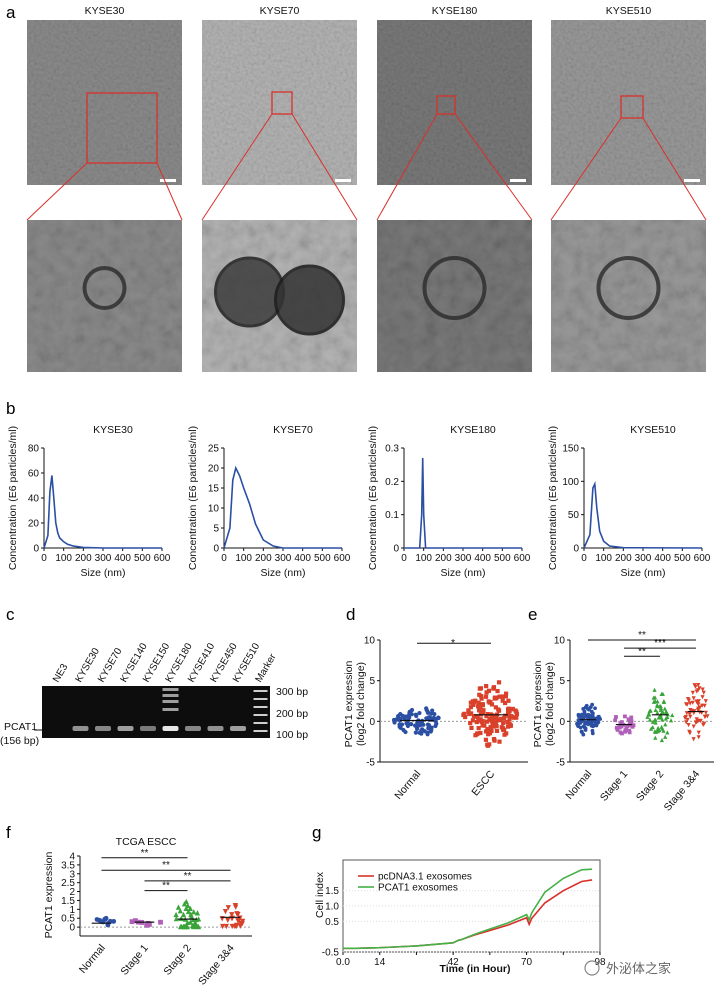 The width and height of the screenshot is (717, 996). Describe the element at coordinates (586, 169) in the screenshot. I see `zoom-line-left` at that location.